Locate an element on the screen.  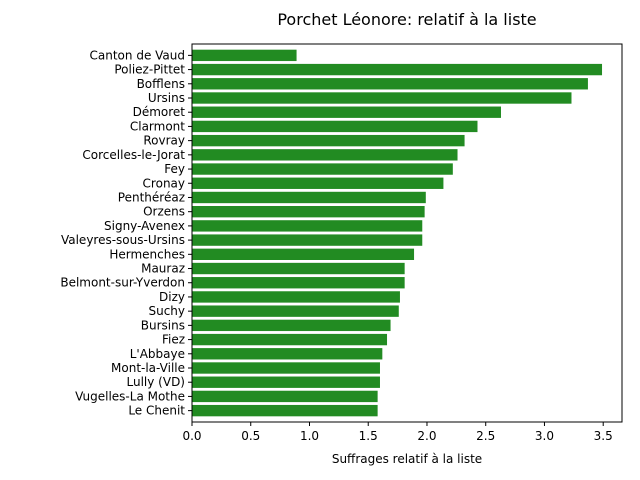
x-tick-label-6: 3.0 is located at coordinates (544, 436).